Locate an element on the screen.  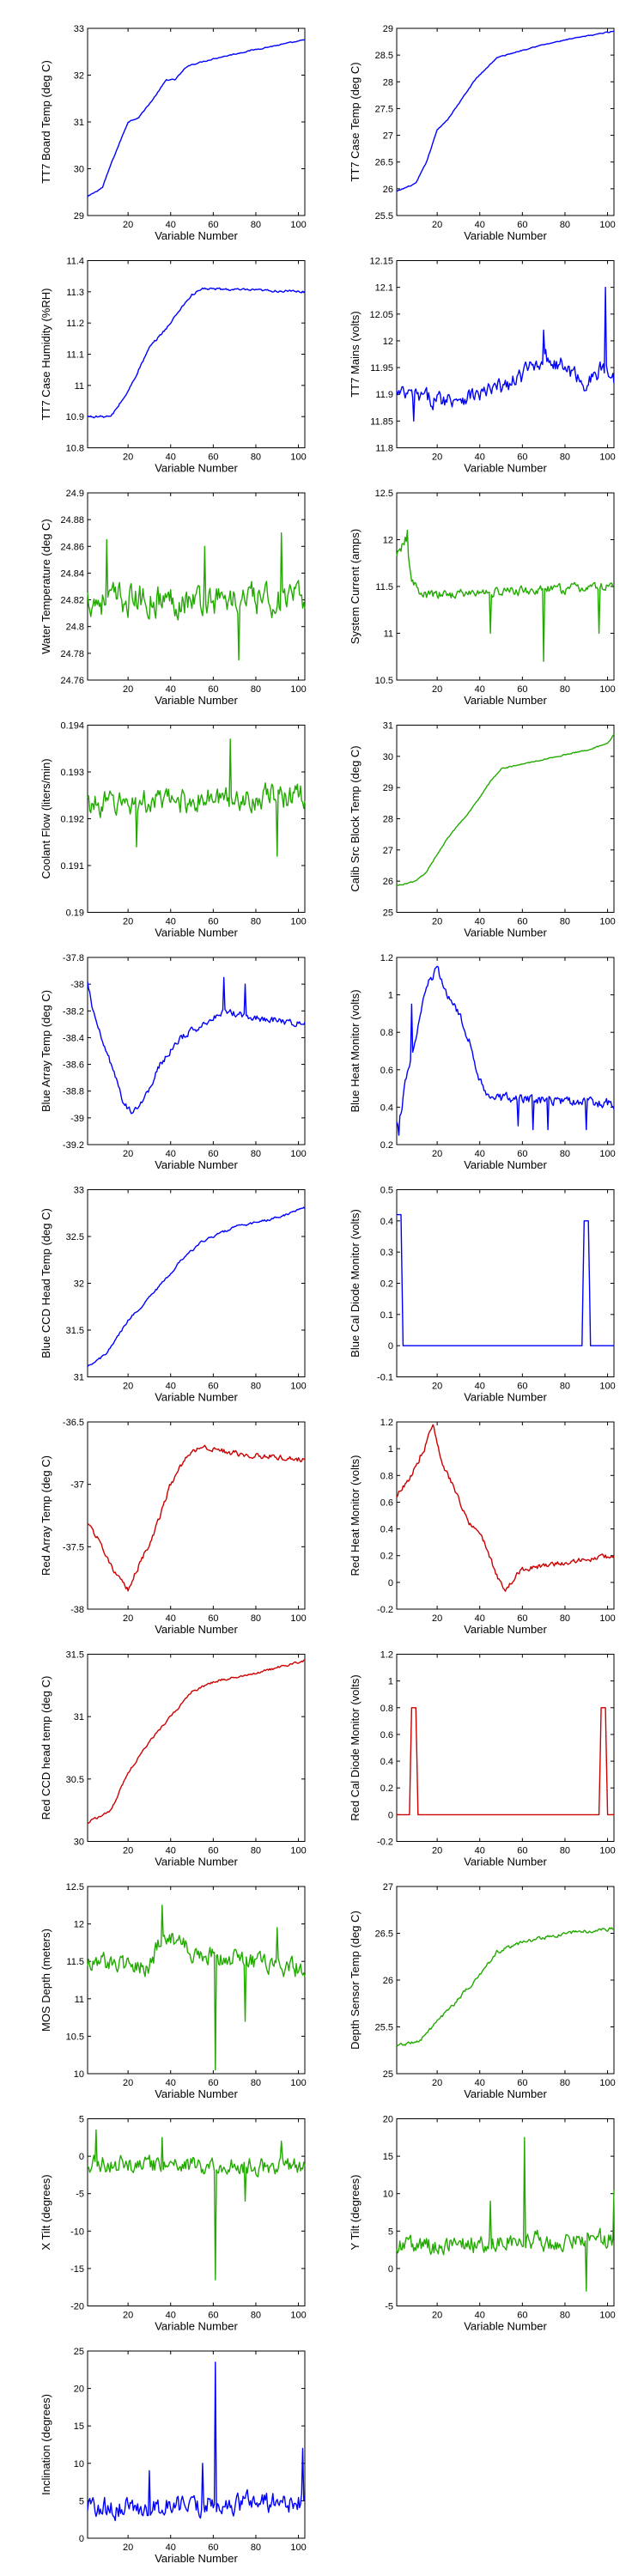
y-tick-label: 10.9 is located at coordinates (75, 417).